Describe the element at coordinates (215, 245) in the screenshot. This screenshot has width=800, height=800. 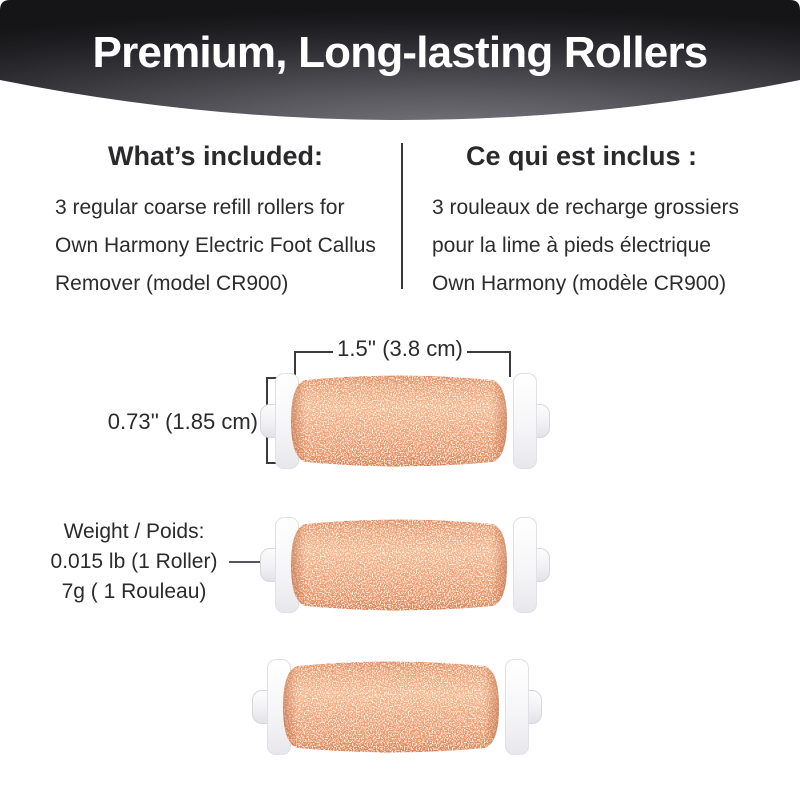
I see `included-english-line: Own Harmony Electric Foot Callus` at that location.